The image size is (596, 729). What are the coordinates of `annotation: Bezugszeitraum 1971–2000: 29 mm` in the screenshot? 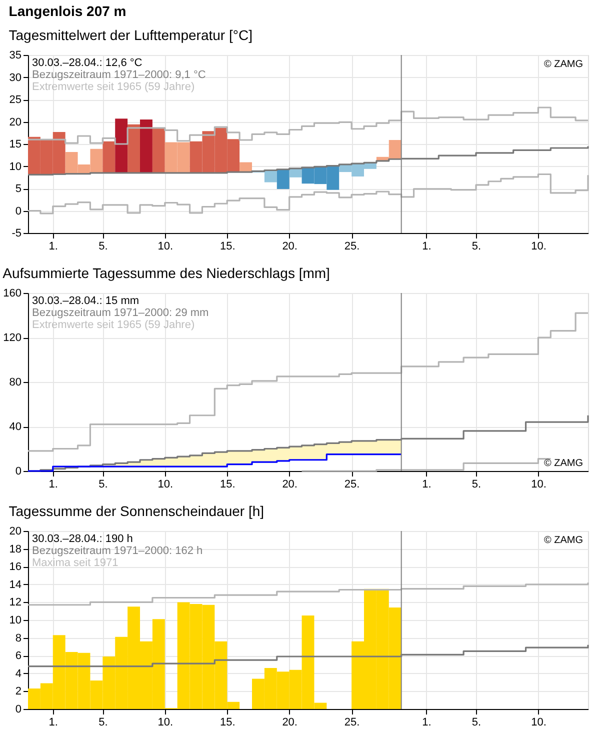 It's located at (120, 313).